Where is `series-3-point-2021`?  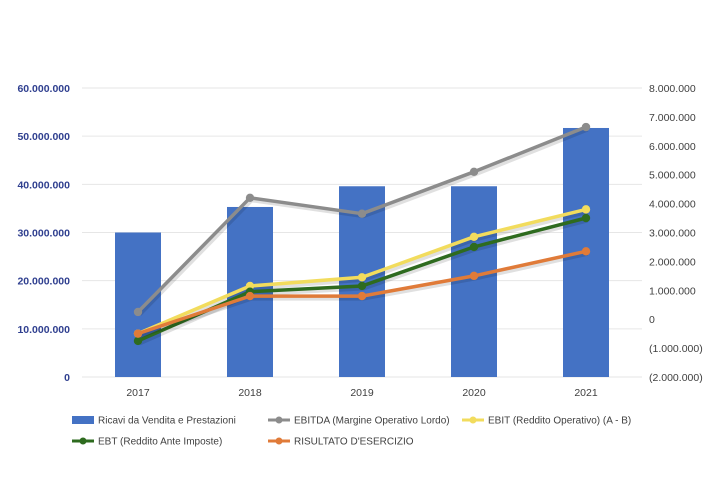 series-3-point-2021 is located at coordinates (586, 218).